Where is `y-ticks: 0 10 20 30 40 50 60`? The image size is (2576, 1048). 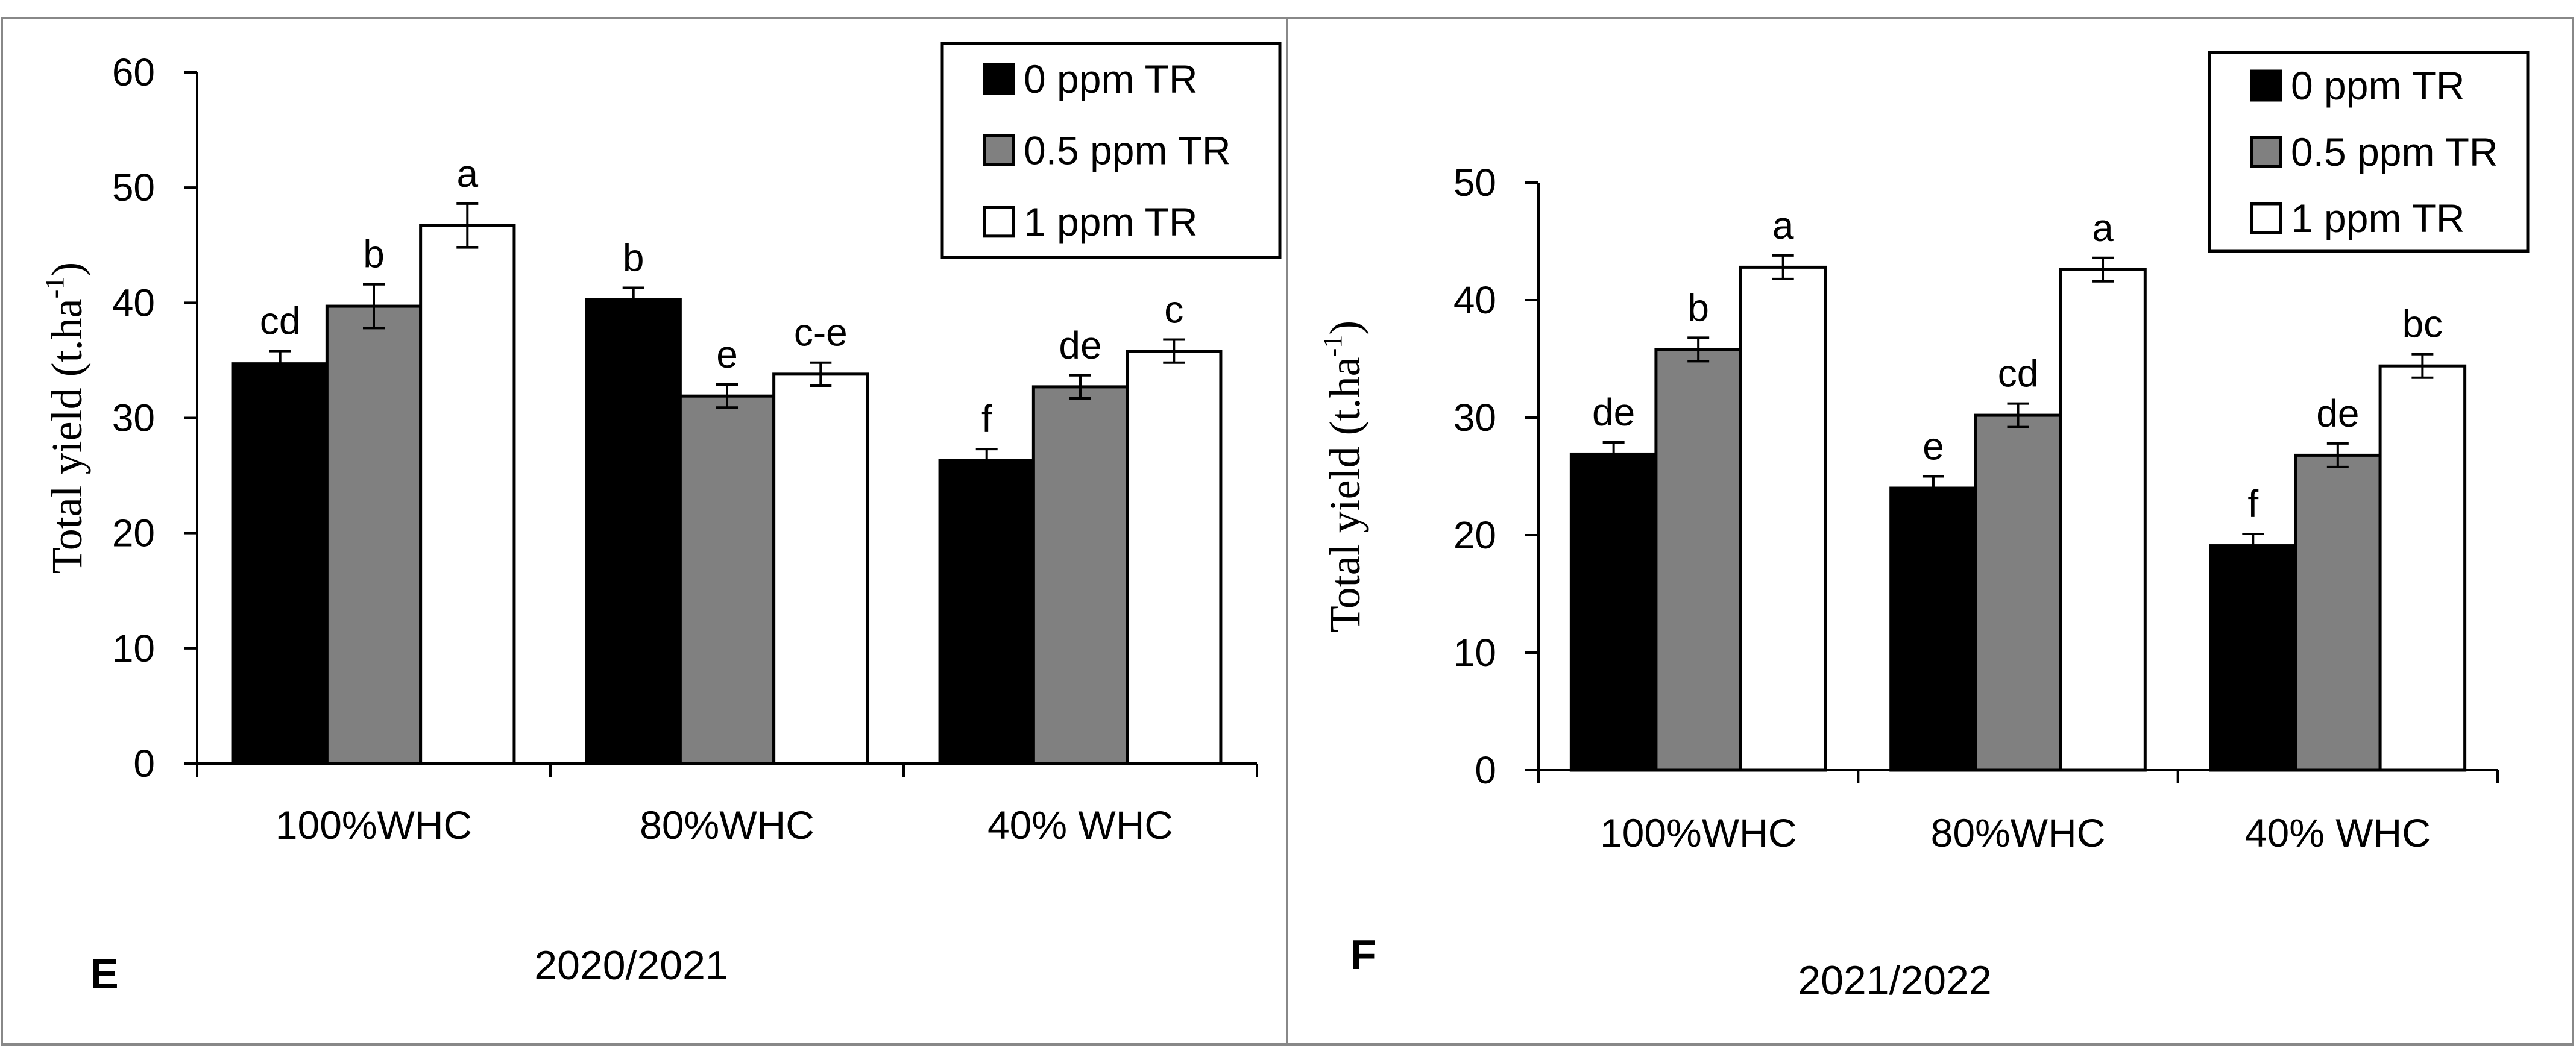
y-ticks: 0 10 20 30 40 50 60 is located at coordinates (154, 418).